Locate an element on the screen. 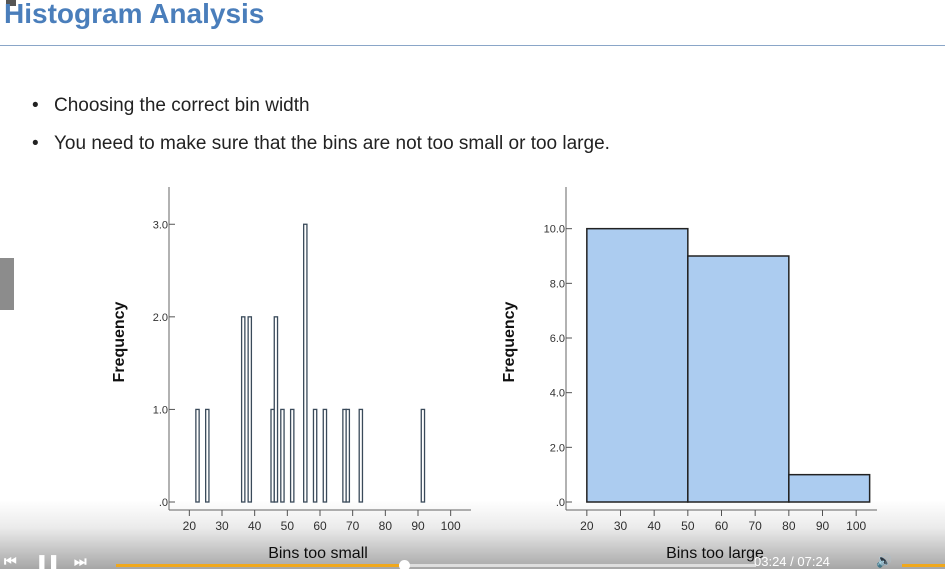 The height and width of the screenshot is (571, 945). progress-handle is located at coordinates (404, 565).